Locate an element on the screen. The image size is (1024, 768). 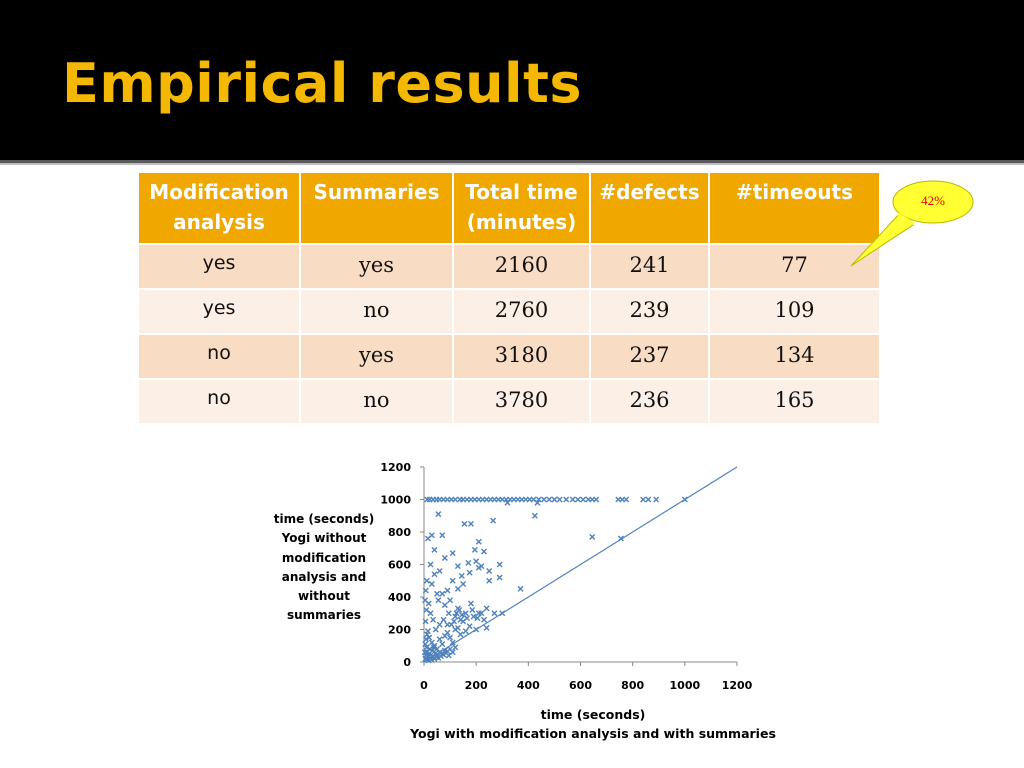
cell-summaries: no is located at coordinates (376, 401).